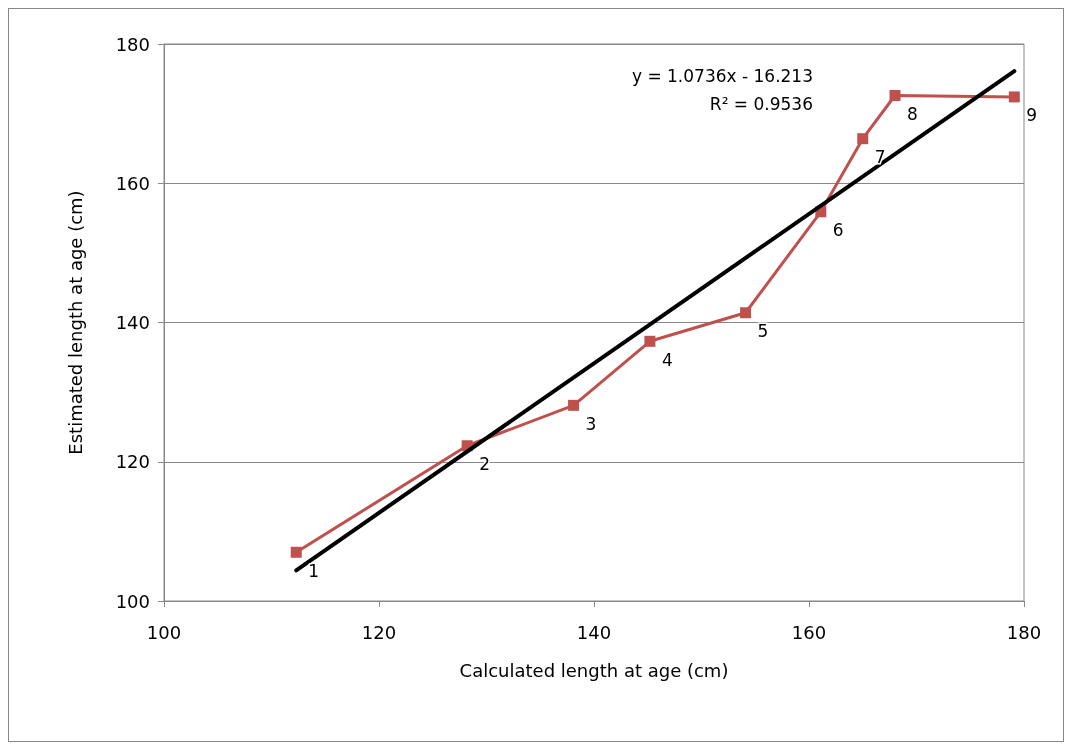 The image size is (1072, 750). I want to click on x-tick-label: 160, so click(809, 632).